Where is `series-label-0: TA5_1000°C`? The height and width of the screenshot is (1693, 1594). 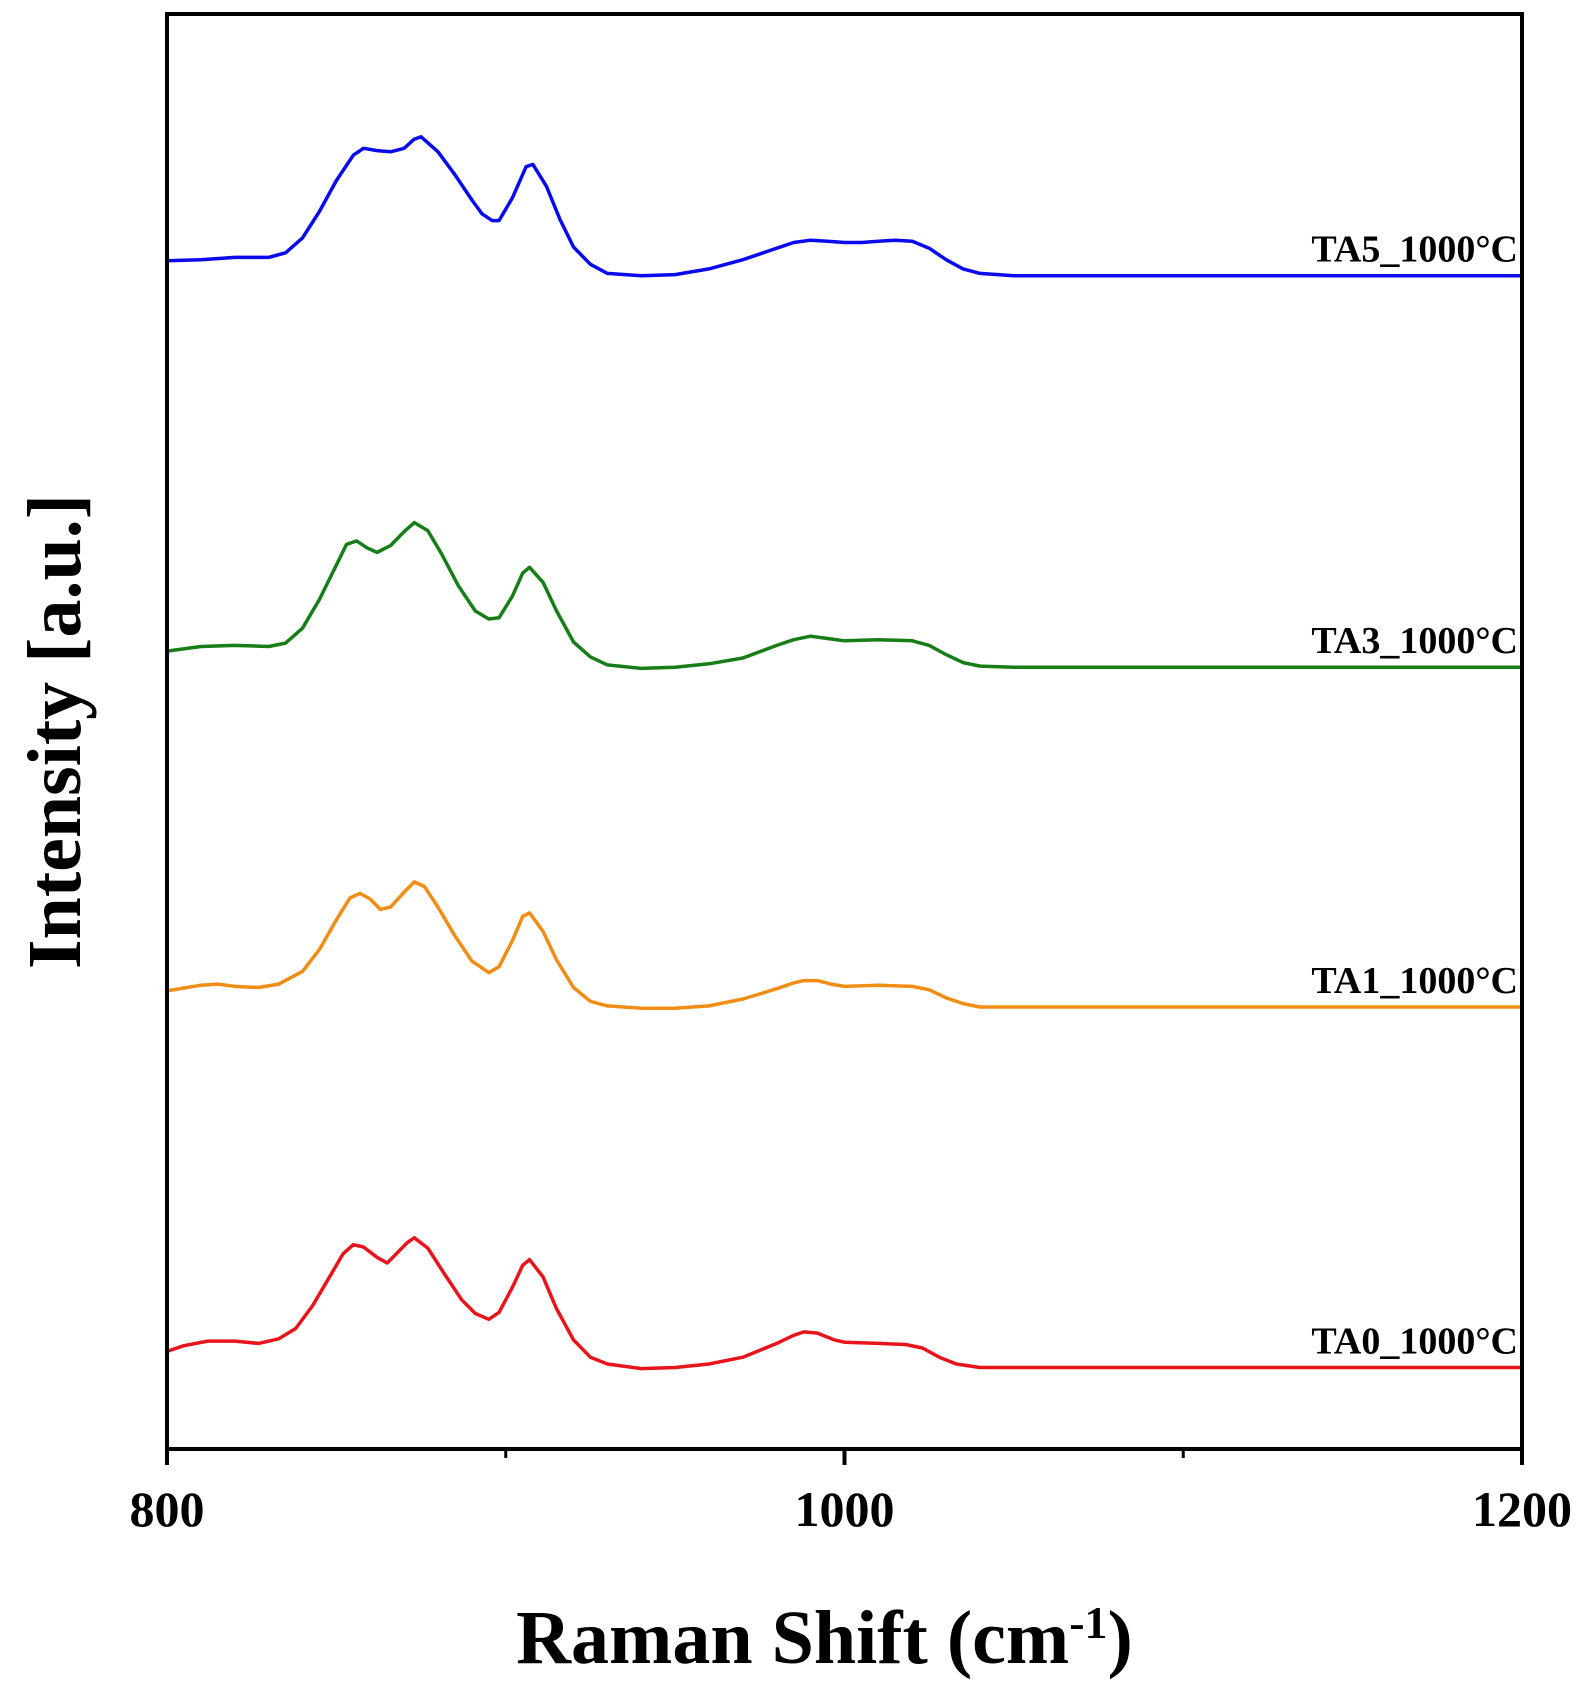
series-label-0: TA5_1000°C is located at coordinates (1414, 250).